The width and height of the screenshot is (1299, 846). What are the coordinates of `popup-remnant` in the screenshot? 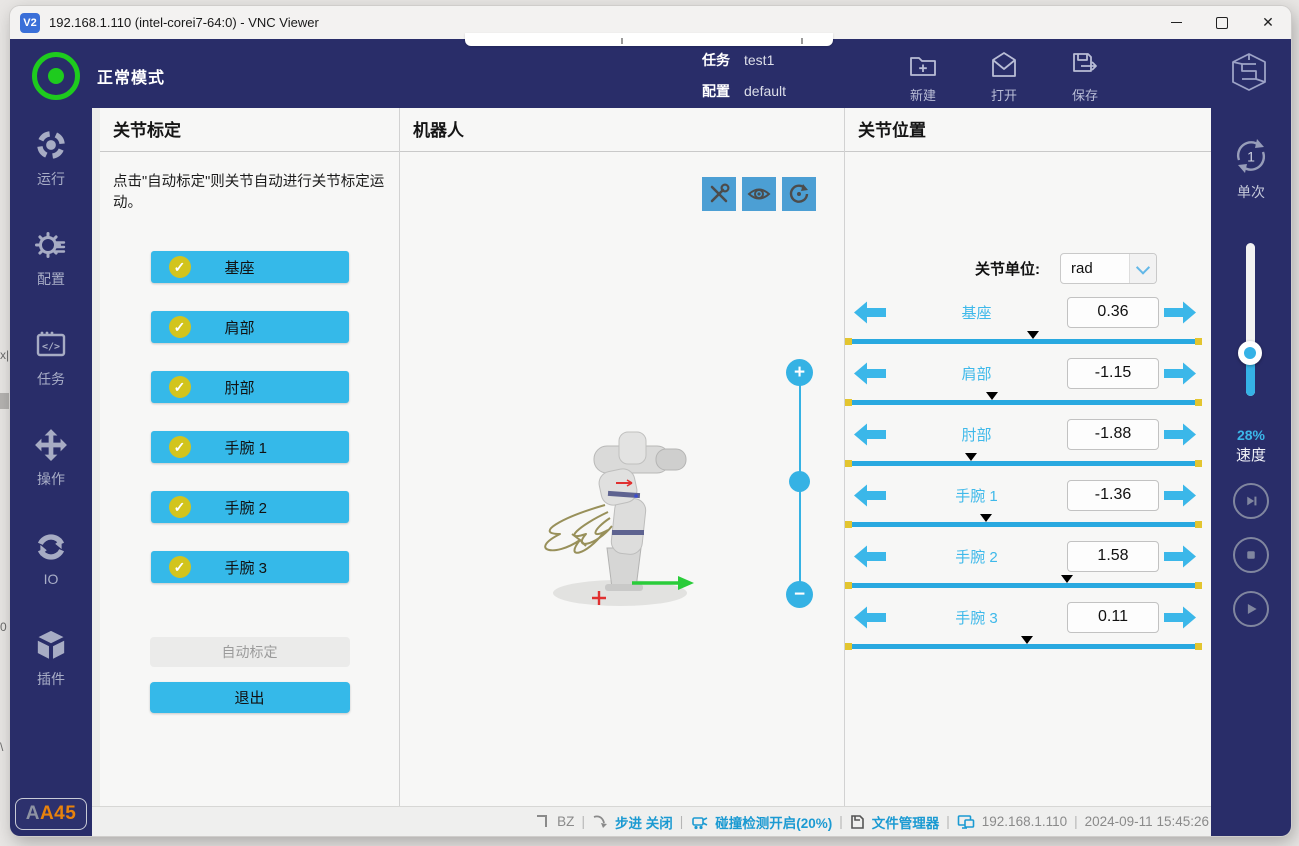 It's located at (649, 39).